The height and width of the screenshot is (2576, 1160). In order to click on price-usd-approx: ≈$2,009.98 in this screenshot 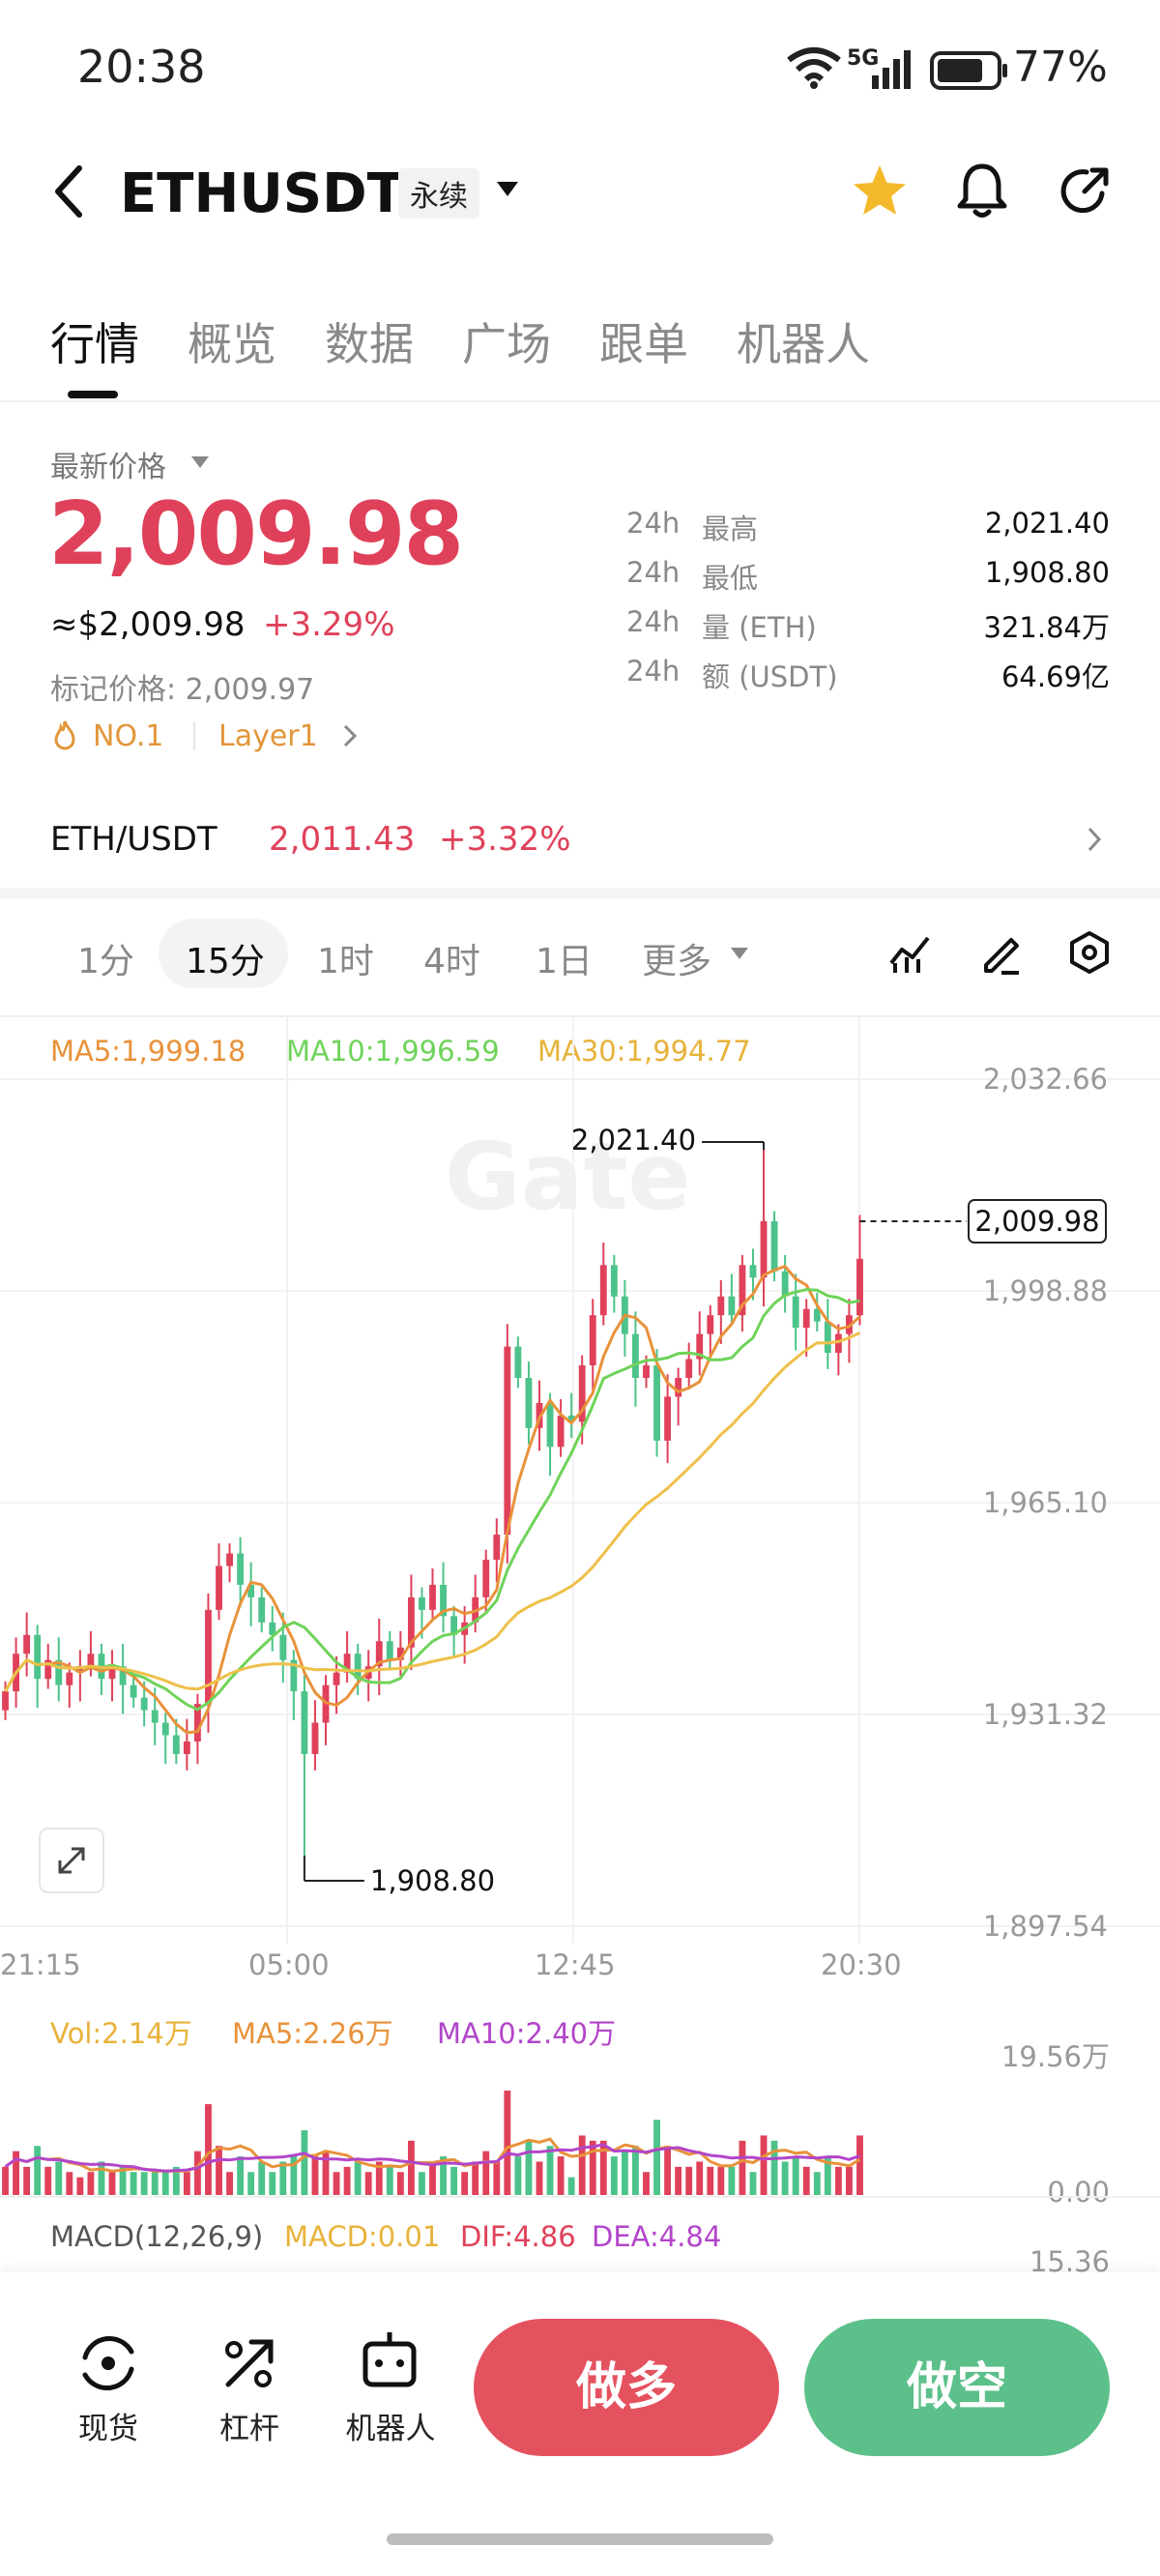, I will do `click(148, 624)`.